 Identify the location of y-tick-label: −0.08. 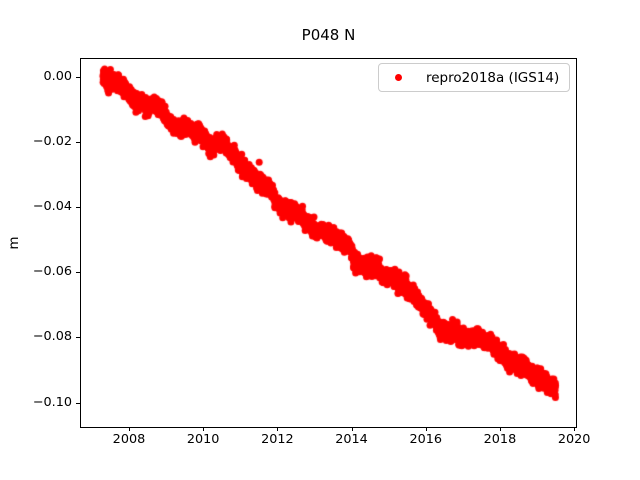
(52, 337).